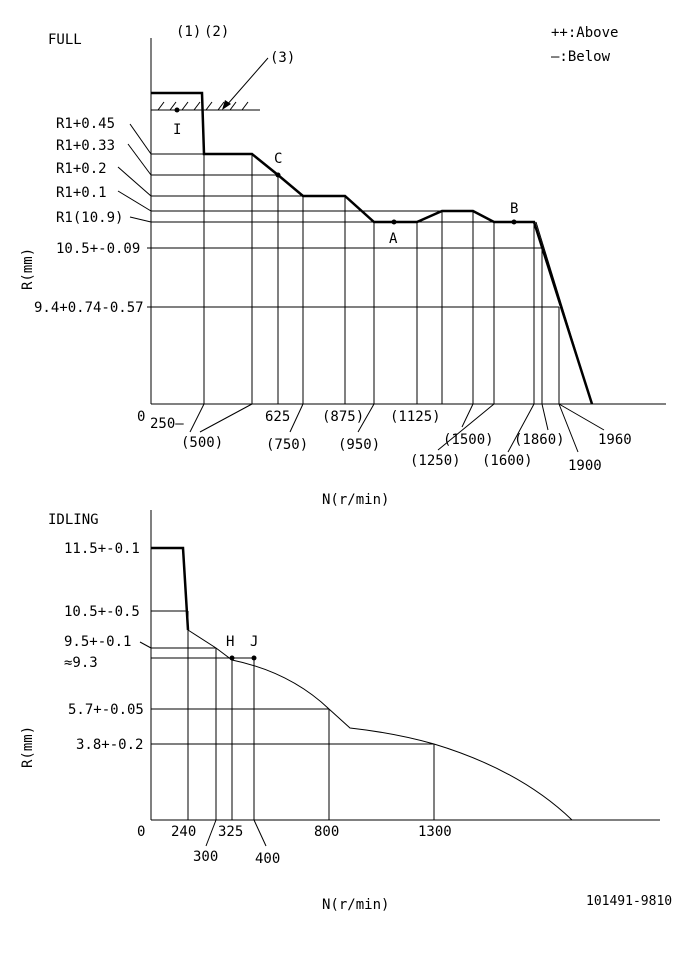 The width and height of the screenshot is (685, 958). What do you see at coordinates (615, 440) in the screenshot?
I see `x-label: 1960` at bounding box center [615, 440].